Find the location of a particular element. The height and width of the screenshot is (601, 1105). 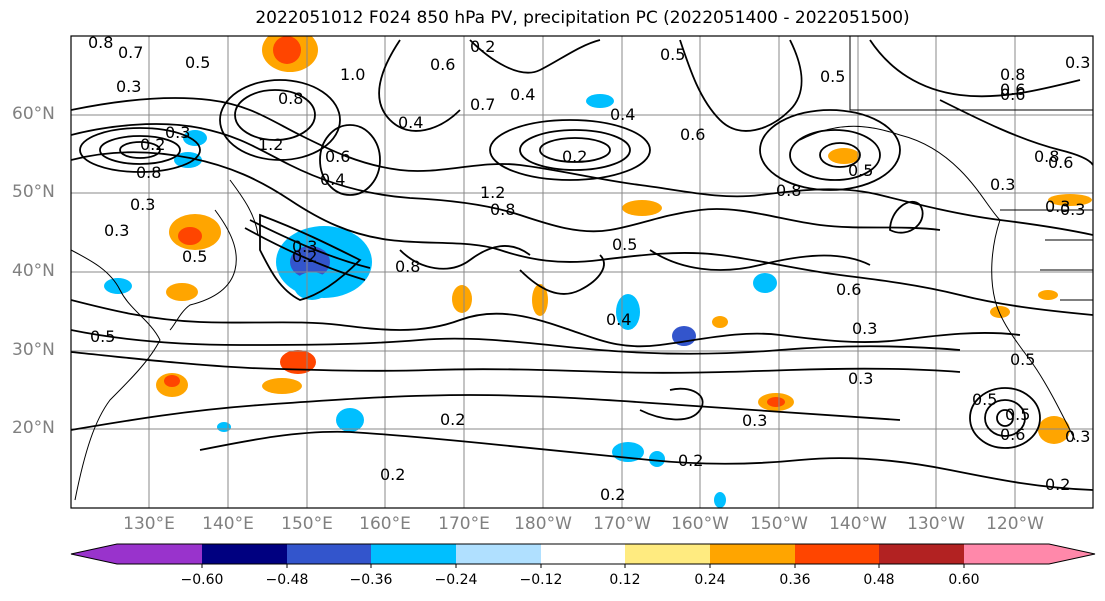

lon-label: 130°W is located at coordinates (936, 524).